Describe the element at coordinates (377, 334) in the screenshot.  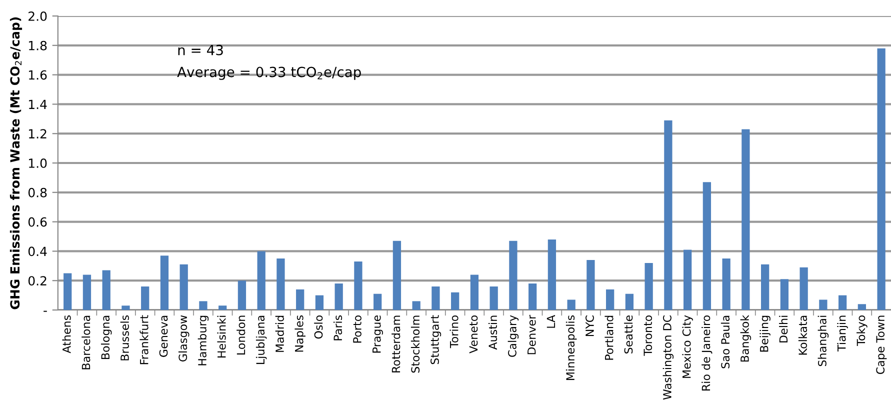
I see `x-tick-label: Prague` at that location.